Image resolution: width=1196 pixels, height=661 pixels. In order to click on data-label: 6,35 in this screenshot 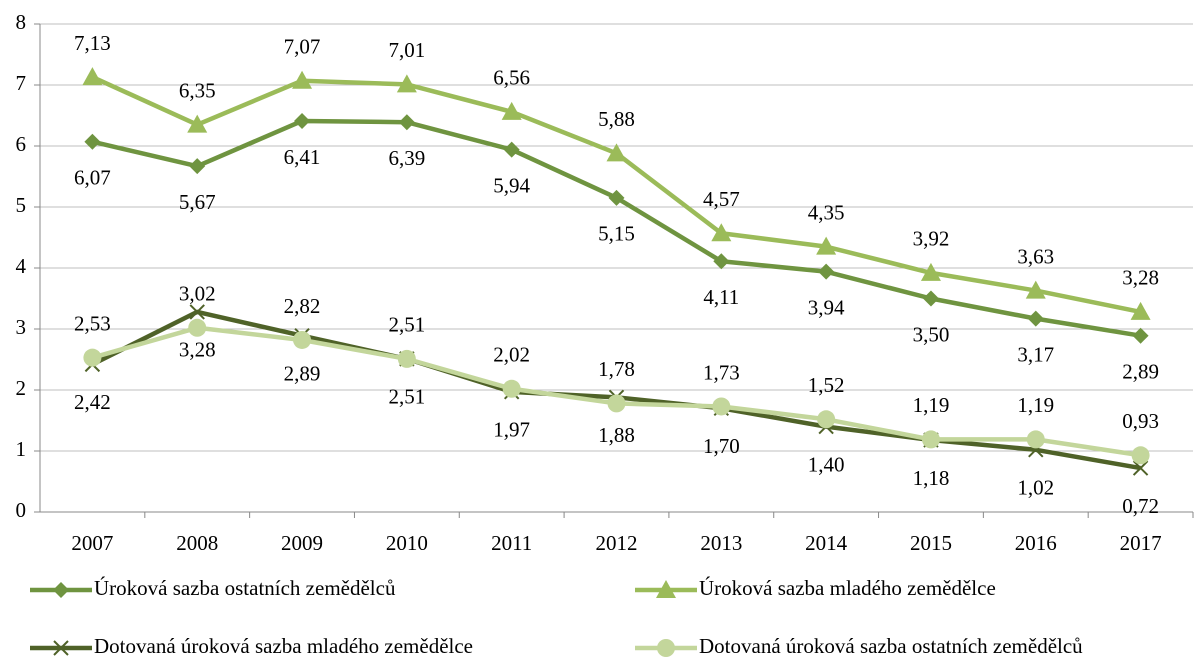, I will do `click(197, 90)`.